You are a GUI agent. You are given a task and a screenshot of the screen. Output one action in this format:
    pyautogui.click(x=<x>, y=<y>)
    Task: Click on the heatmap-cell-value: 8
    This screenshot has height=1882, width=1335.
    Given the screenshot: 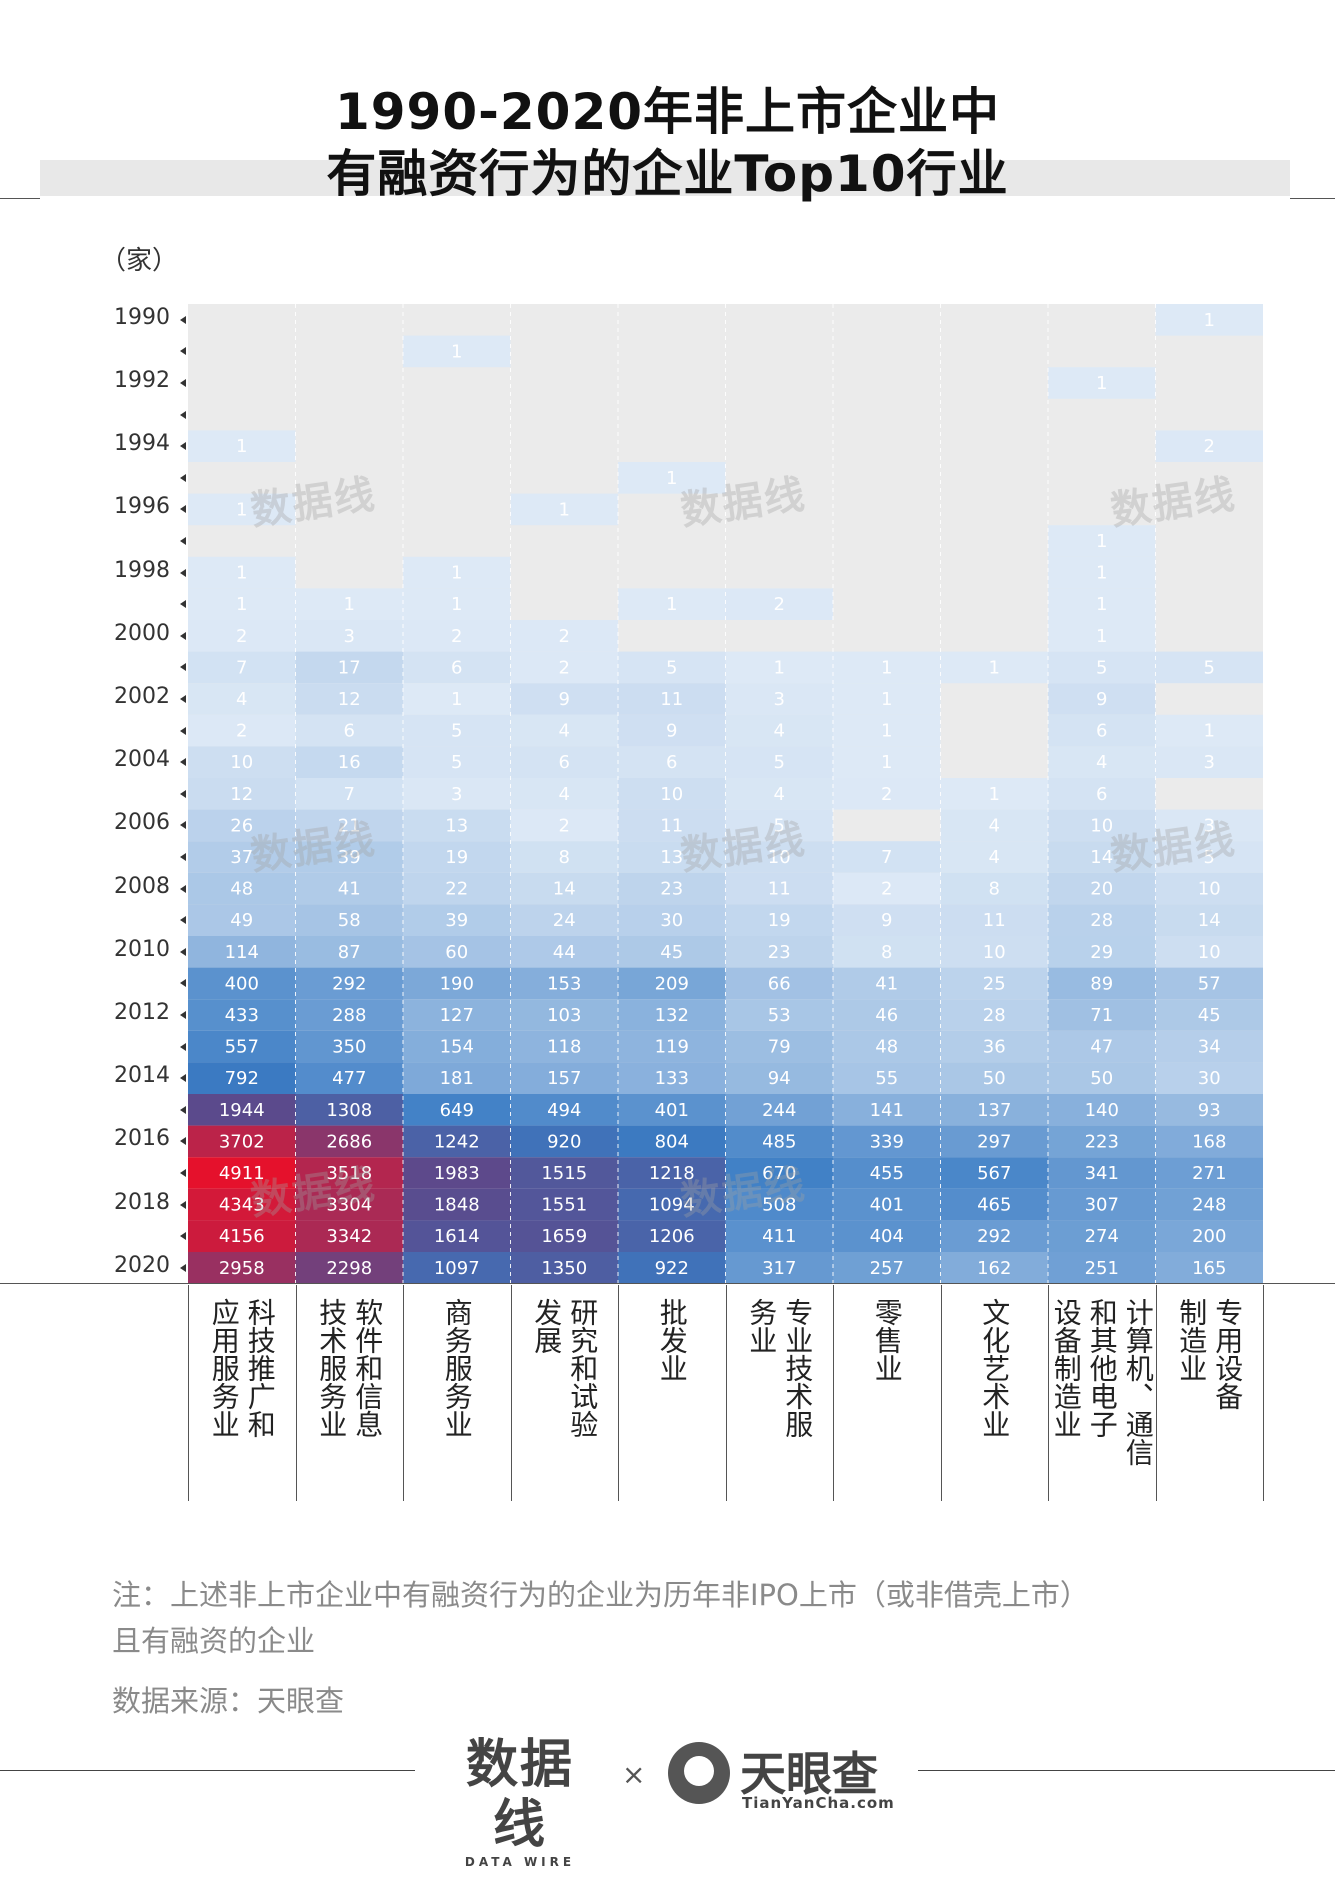 What is the action you would take?
    pyautogui.click(x=994, y=889)
    